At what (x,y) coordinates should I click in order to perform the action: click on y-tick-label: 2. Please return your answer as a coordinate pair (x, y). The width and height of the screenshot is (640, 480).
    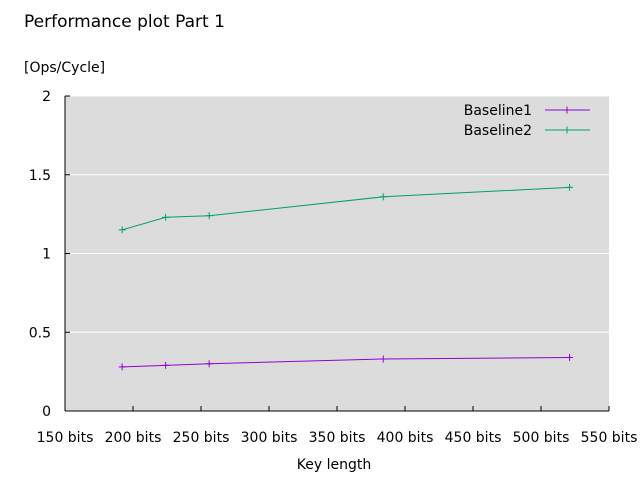
    Looking at the image, I should click on (46, 97).